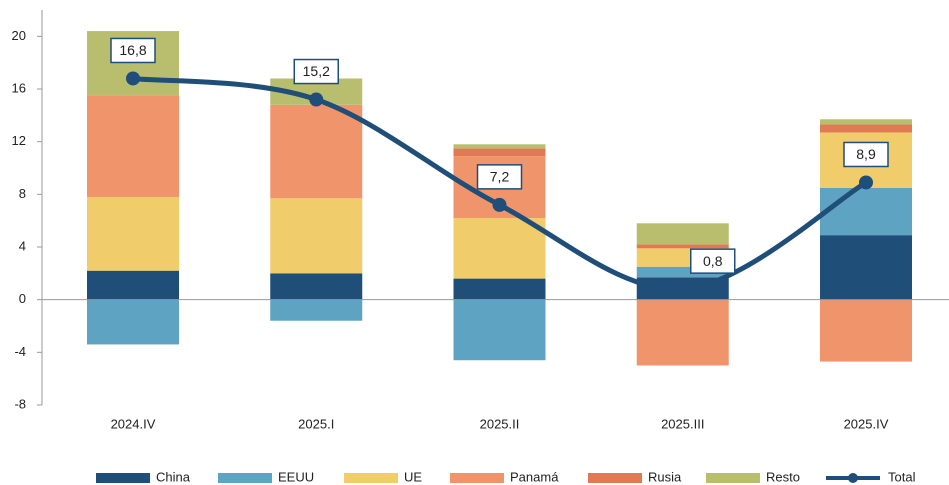  I want to click on data-label: 8,9, so click(866, 154).